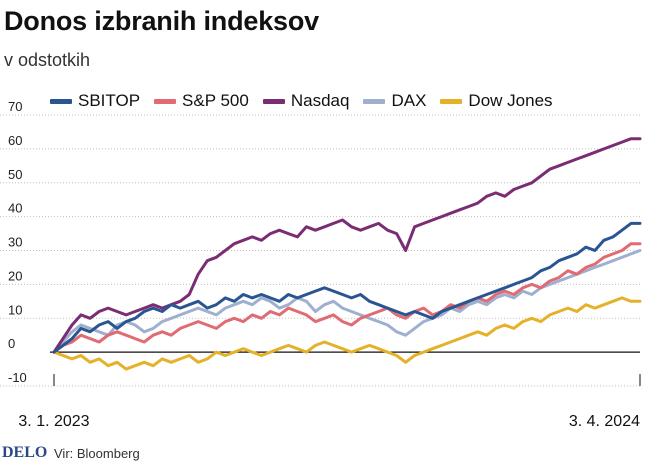 The height and width of the screenshot is (472, 660). I want to click on y-tick-label: 40, so click(15, 208).